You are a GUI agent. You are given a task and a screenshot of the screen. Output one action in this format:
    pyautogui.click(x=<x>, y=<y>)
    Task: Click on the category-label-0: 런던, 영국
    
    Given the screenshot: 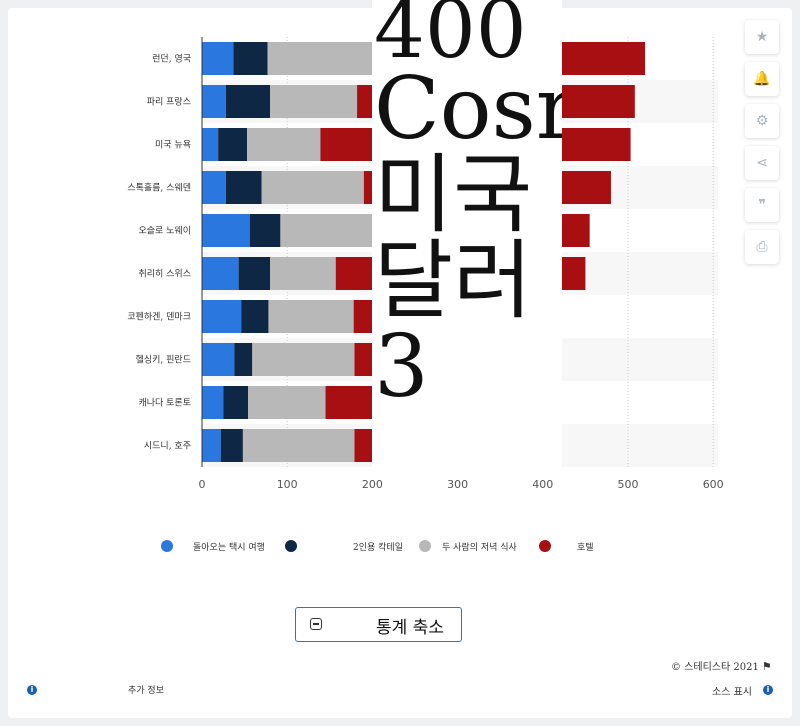 What is the action you would take?
    pyautogui.click(x=171, y=59)
    